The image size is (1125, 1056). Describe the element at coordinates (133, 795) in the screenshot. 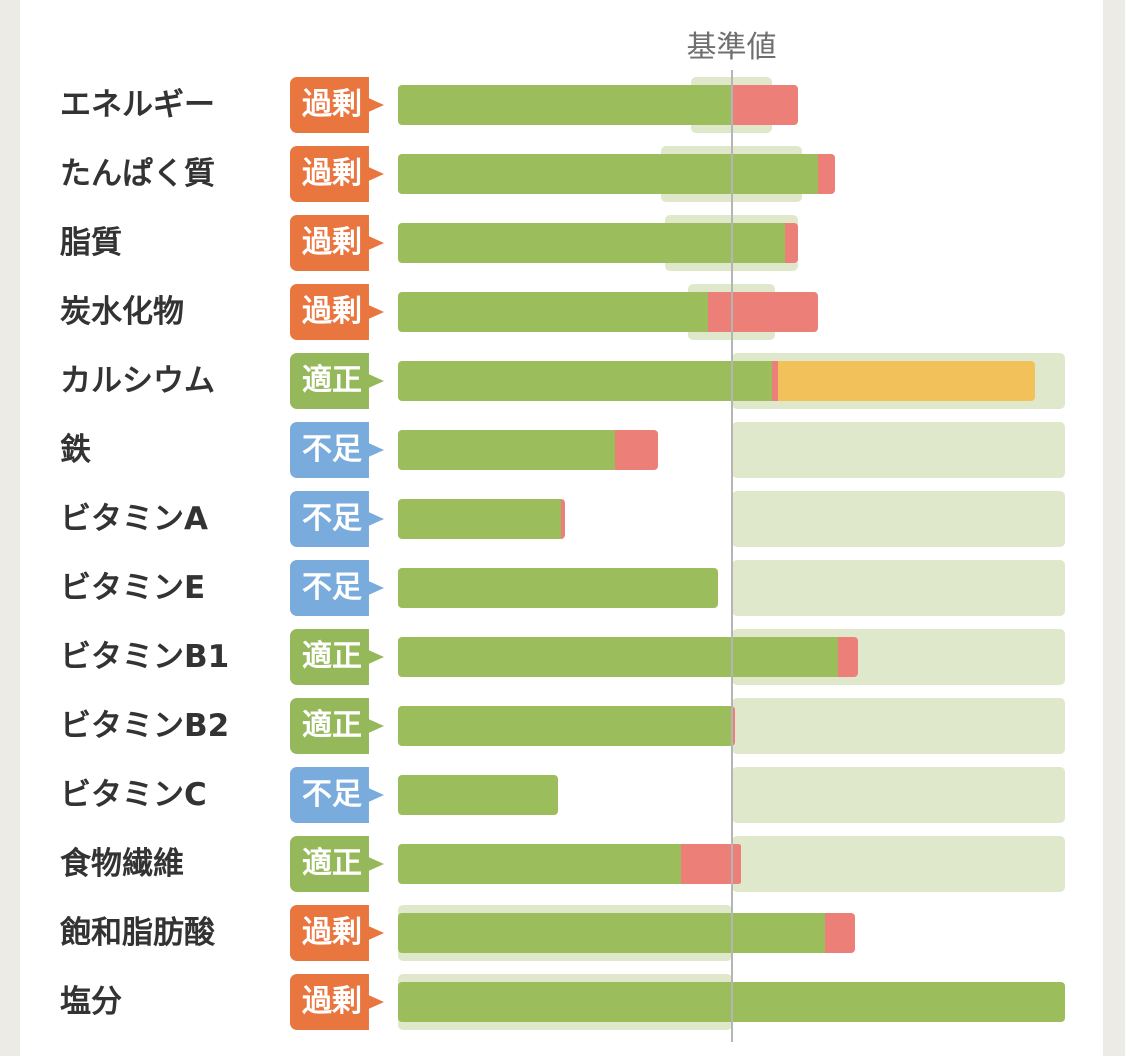

I see `nutrient-name: ビタミンC` at that location.